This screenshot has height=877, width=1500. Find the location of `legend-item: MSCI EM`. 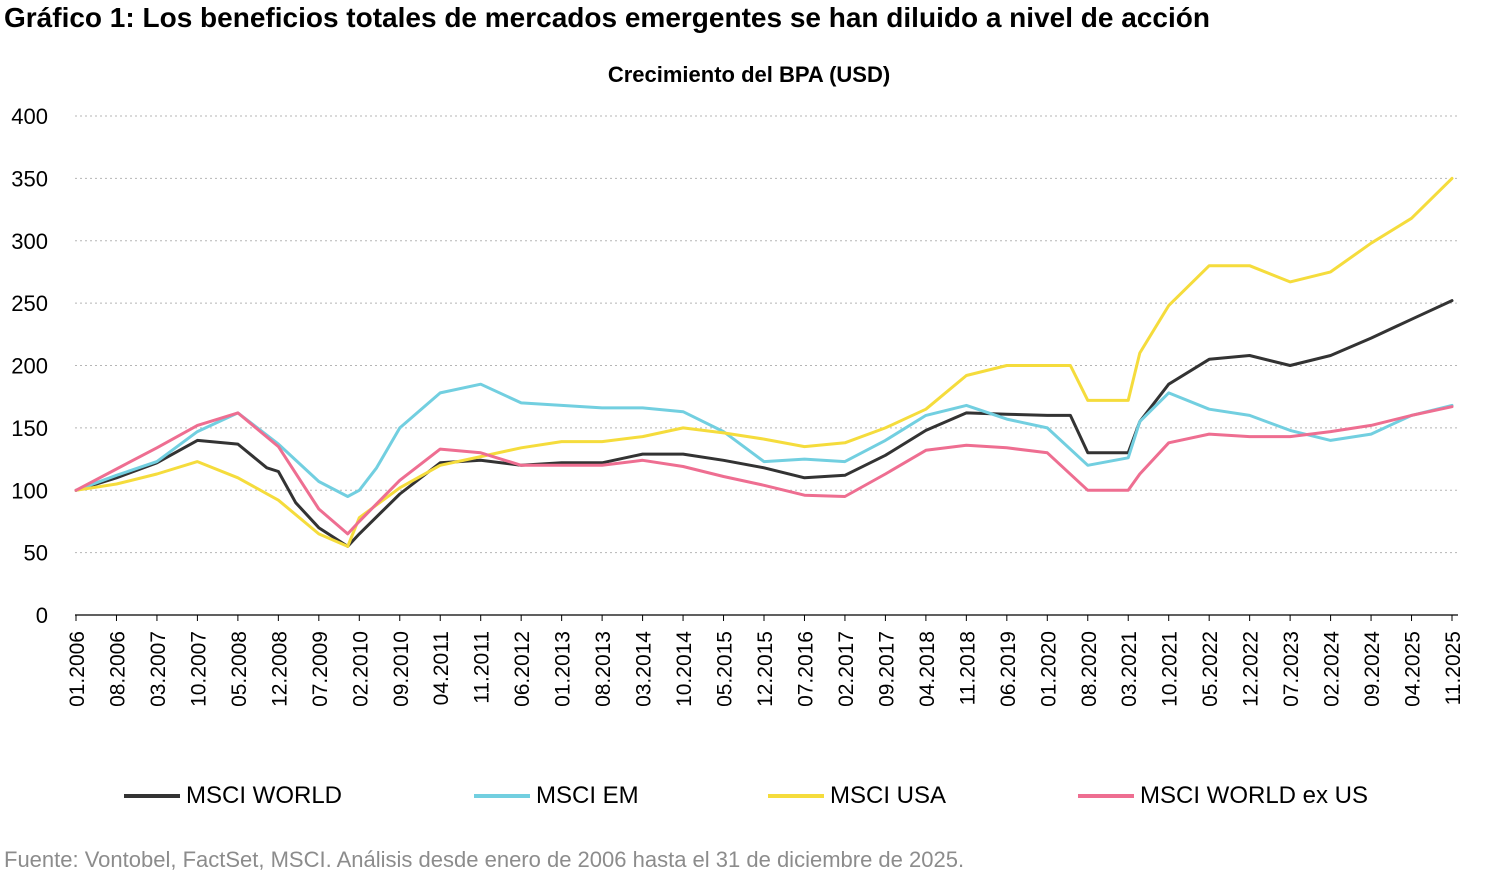

legend-item: MSCI EM is located at coordinates (556, 796).